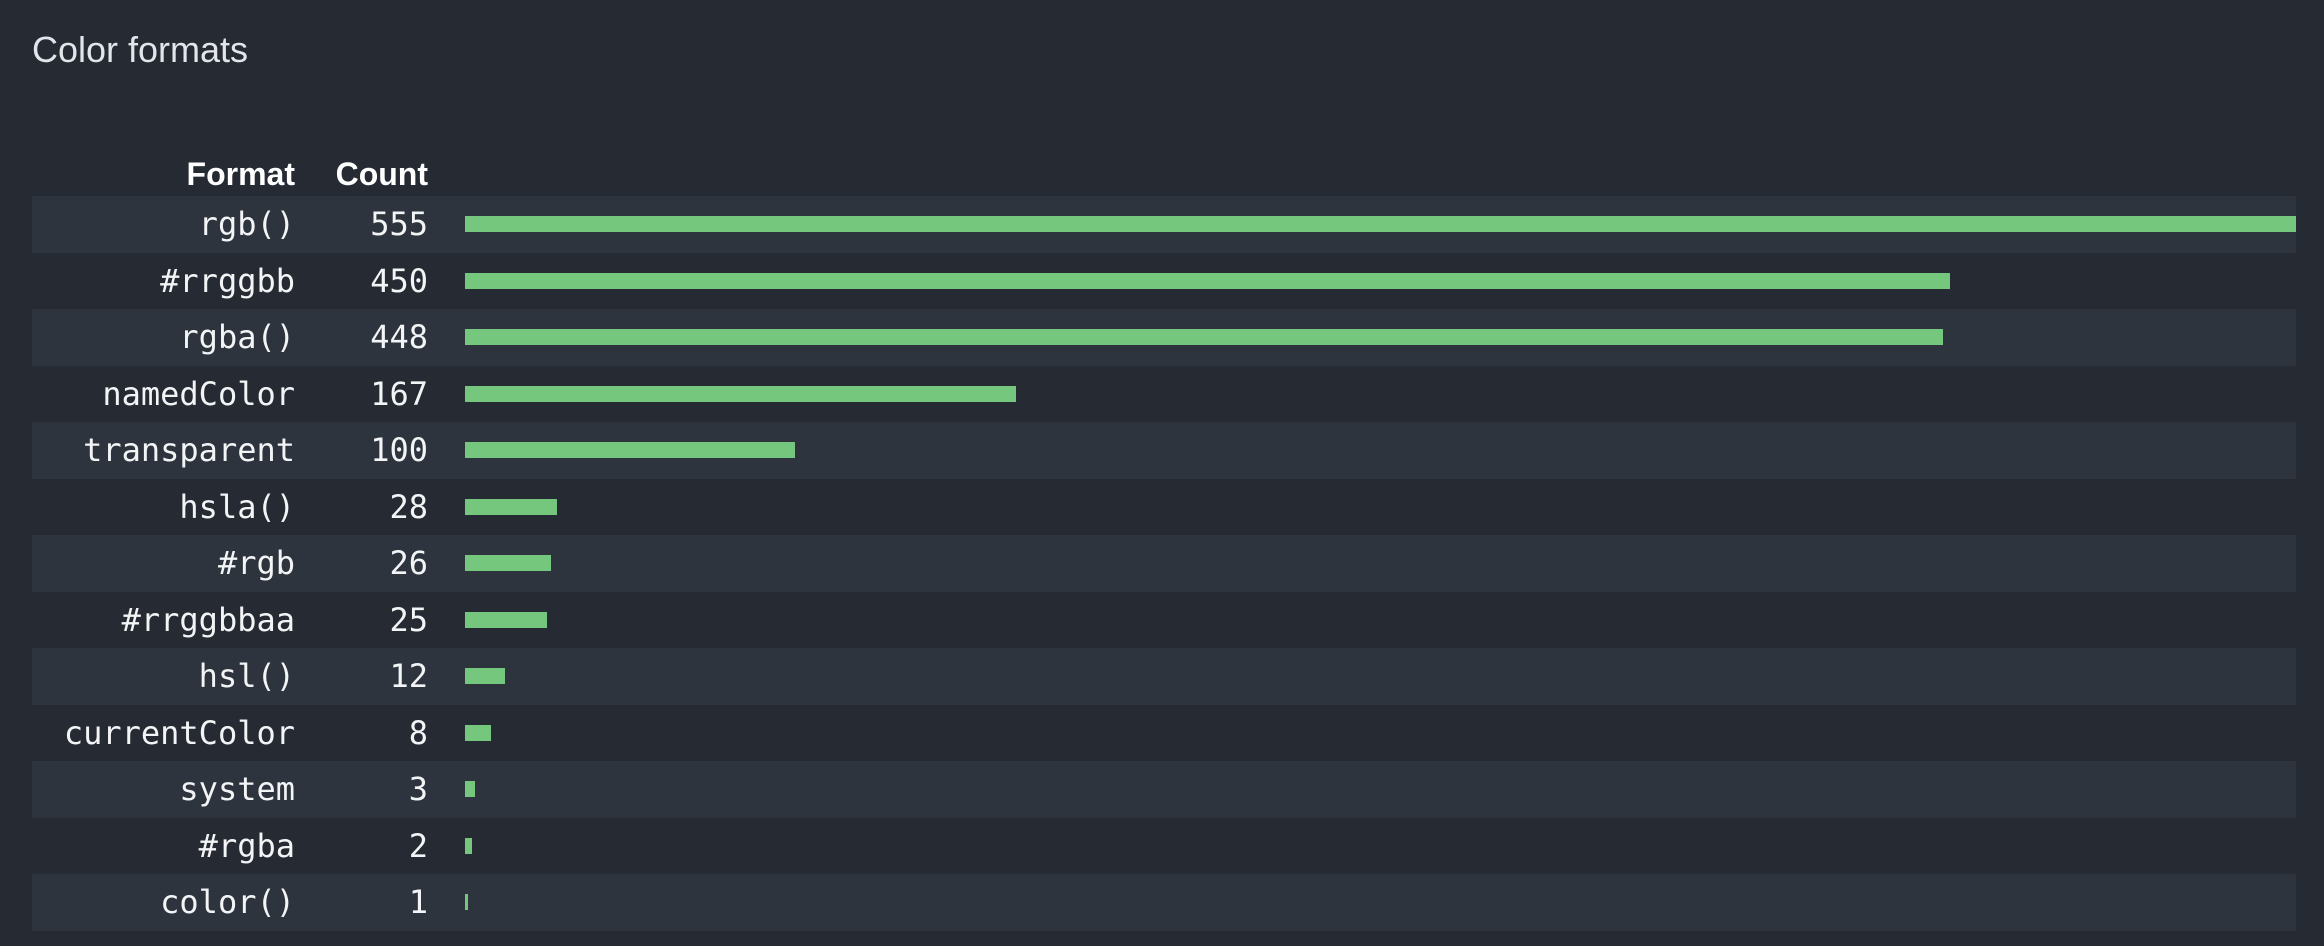  I want to click on table-row: color() 1, so click(1164, 902).